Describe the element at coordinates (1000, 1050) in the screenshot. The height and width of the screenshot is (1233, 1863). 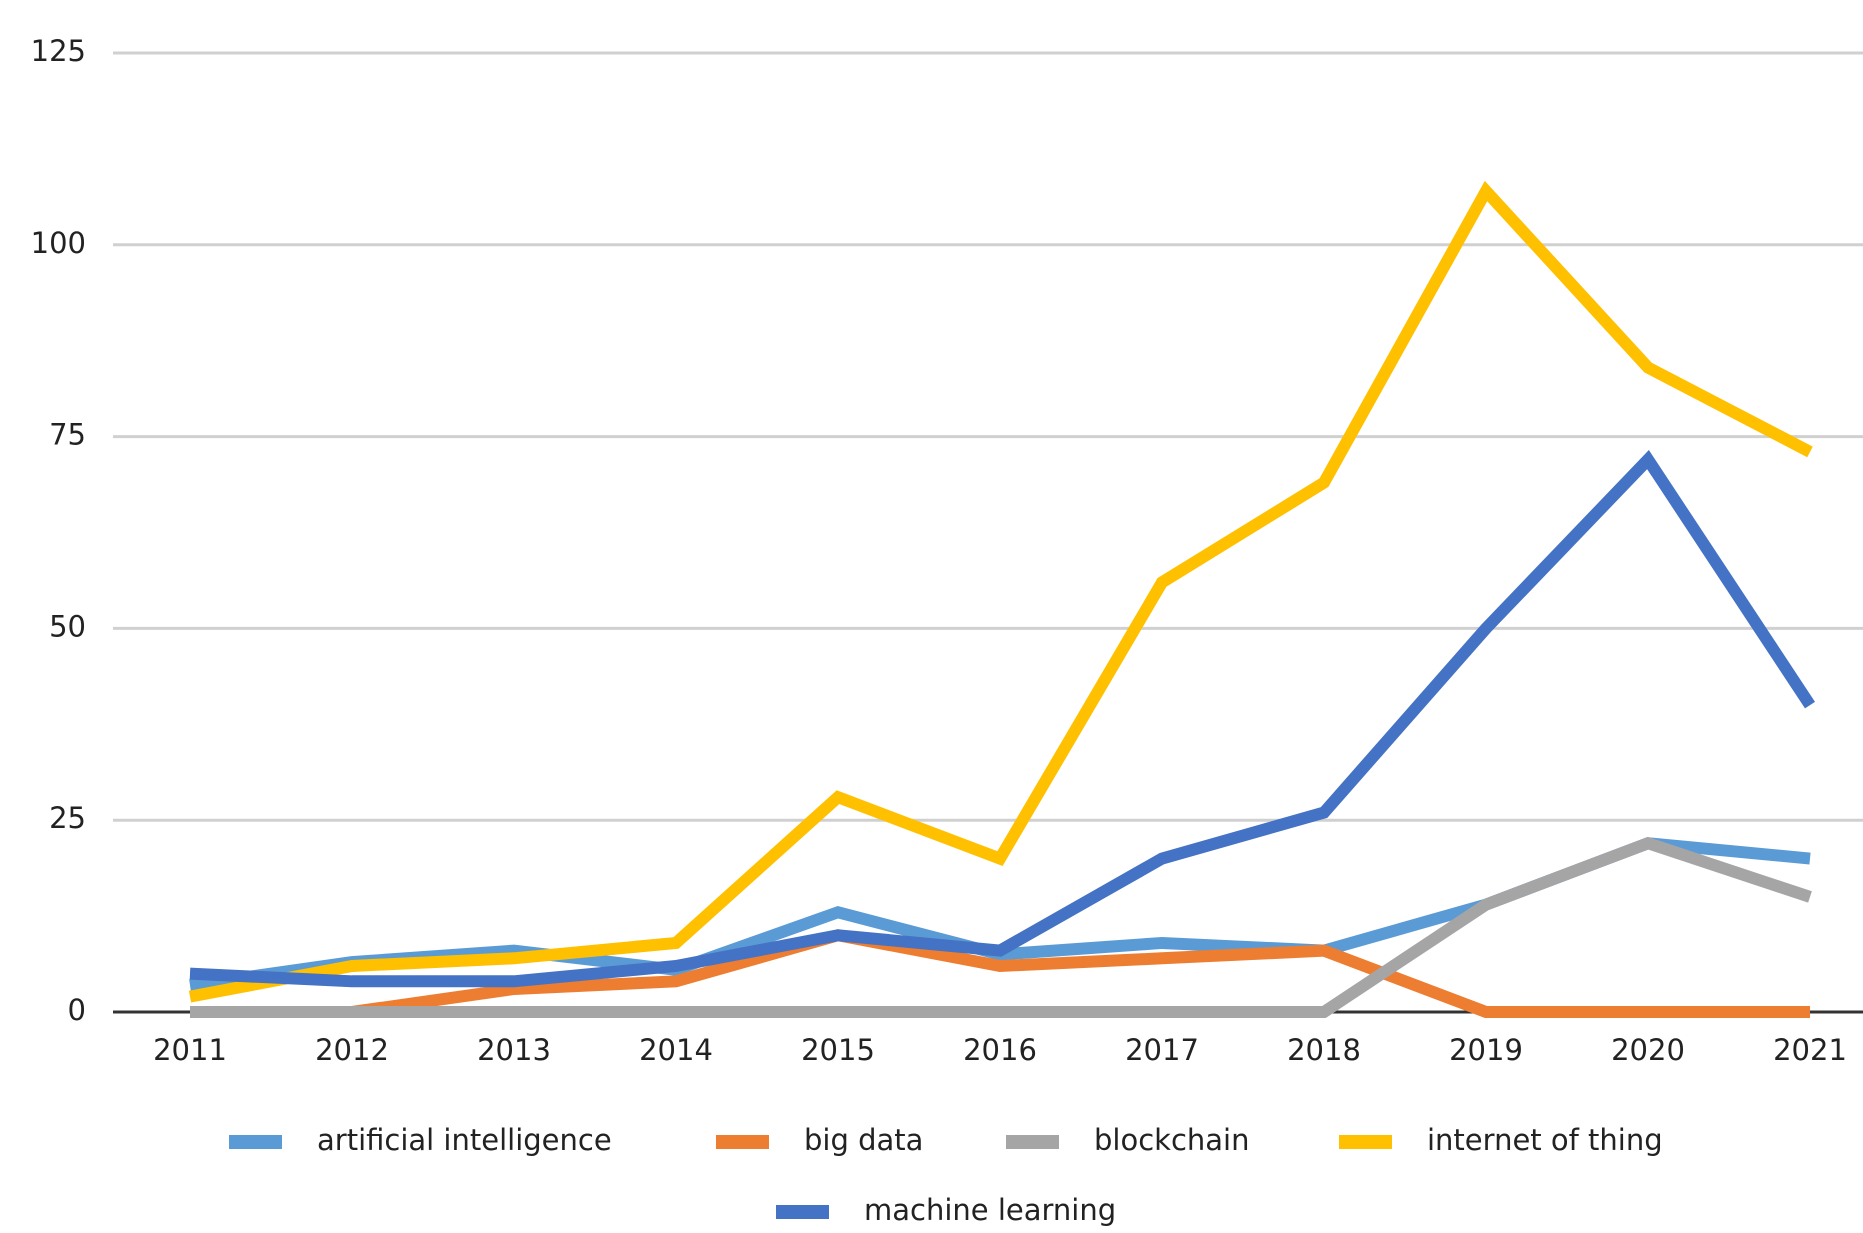
I see `x-tick-label: 2016` at that location.